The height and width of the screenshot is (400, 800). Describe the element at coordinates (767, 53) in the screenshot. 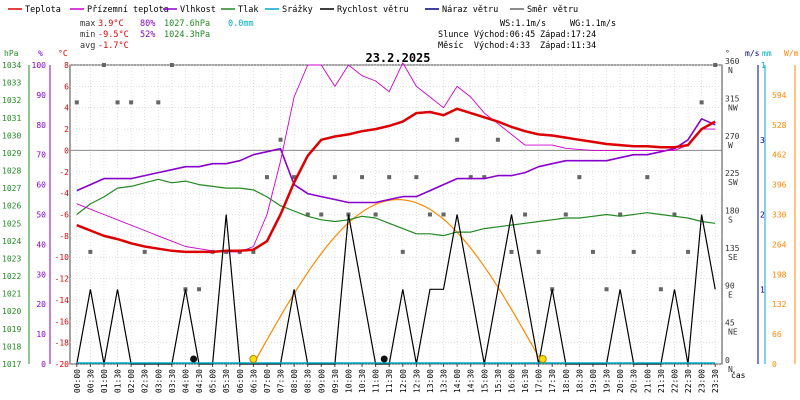

I see `rain-unit: mm` at that location.